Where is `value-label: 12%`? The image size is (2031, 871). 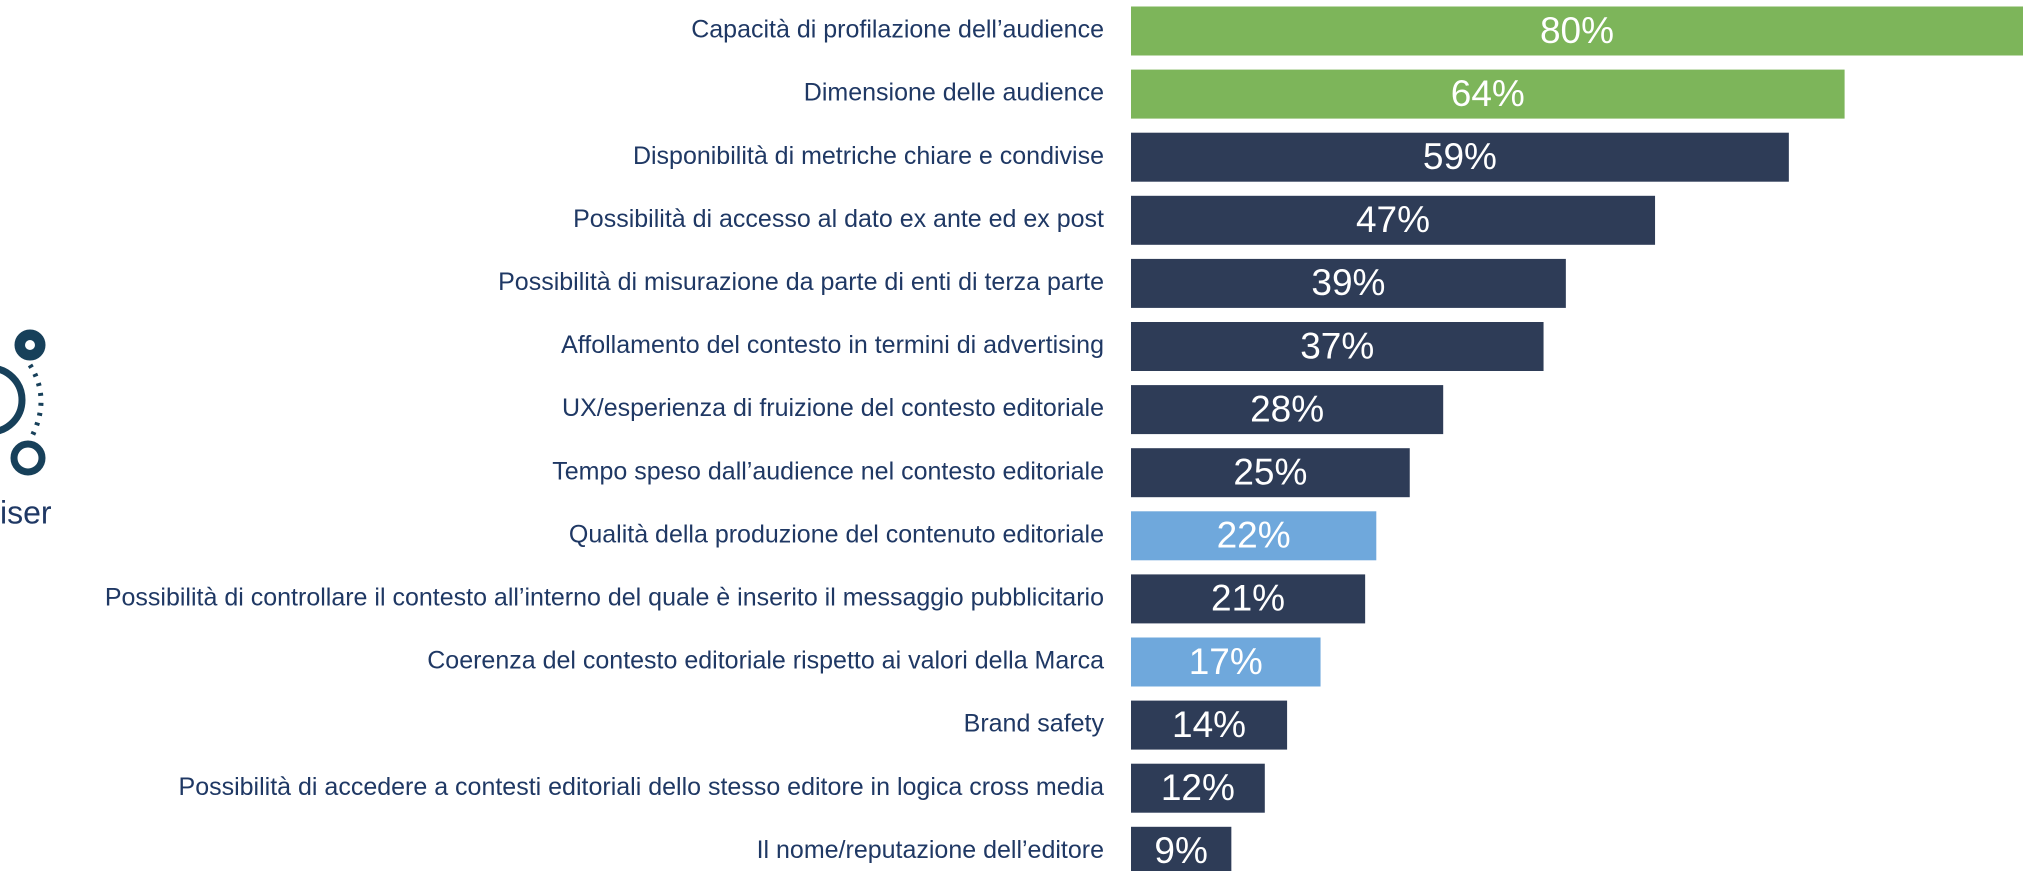
value-label: 12% is located at coordinates (1198, 787).